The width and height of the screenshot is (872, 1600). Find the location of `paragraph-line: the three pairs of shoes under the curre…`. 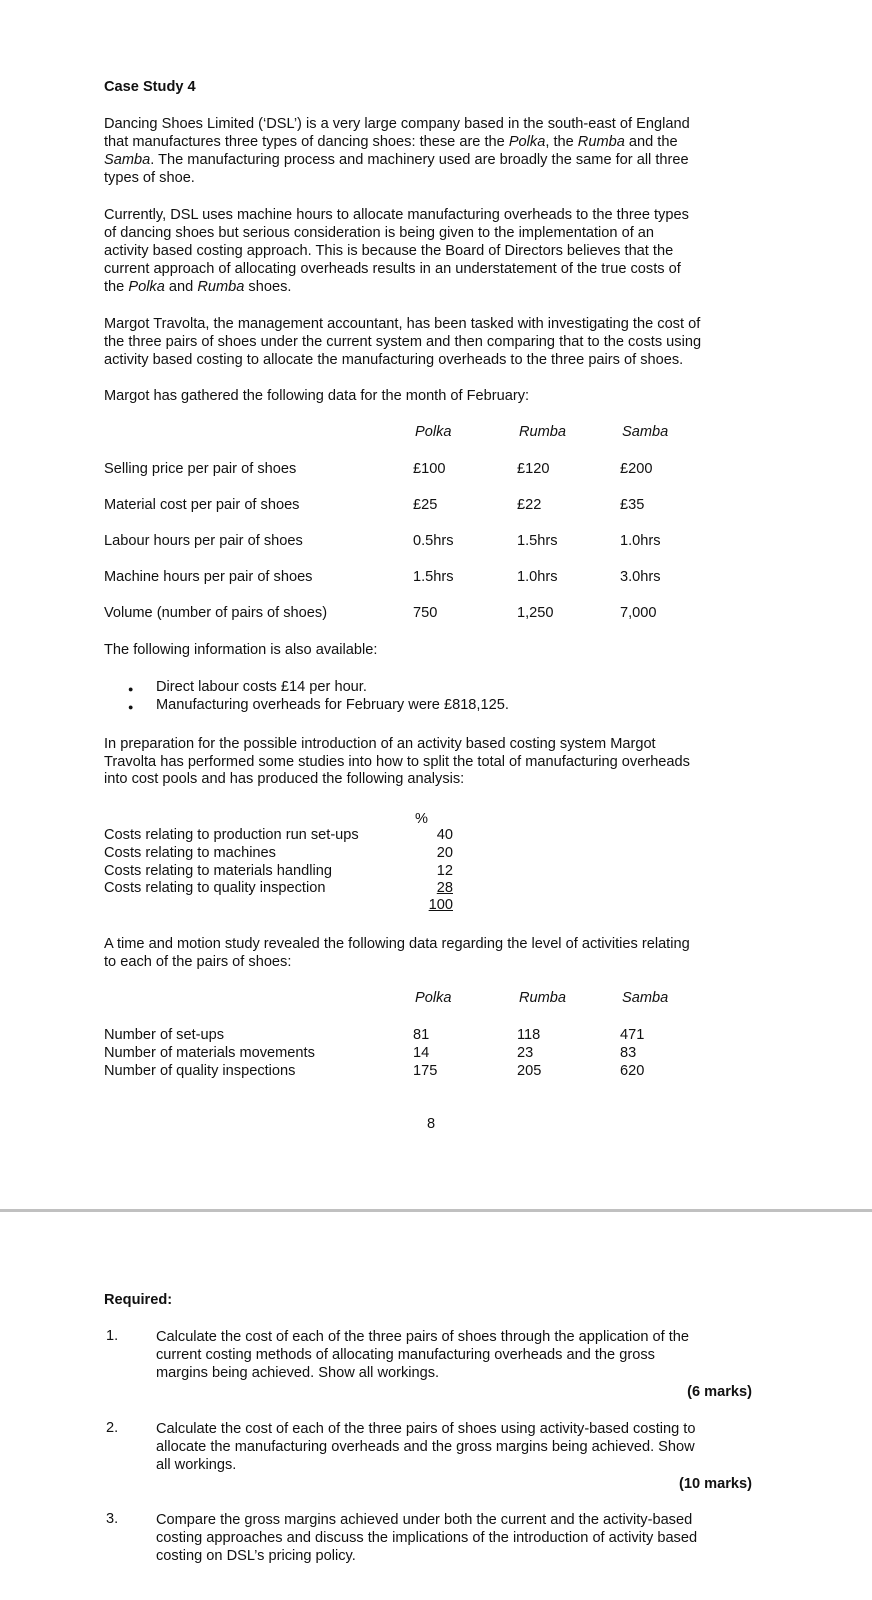

paragraph-line: the three pairs of shoes under the curre… is located at coordinates (402, 342).